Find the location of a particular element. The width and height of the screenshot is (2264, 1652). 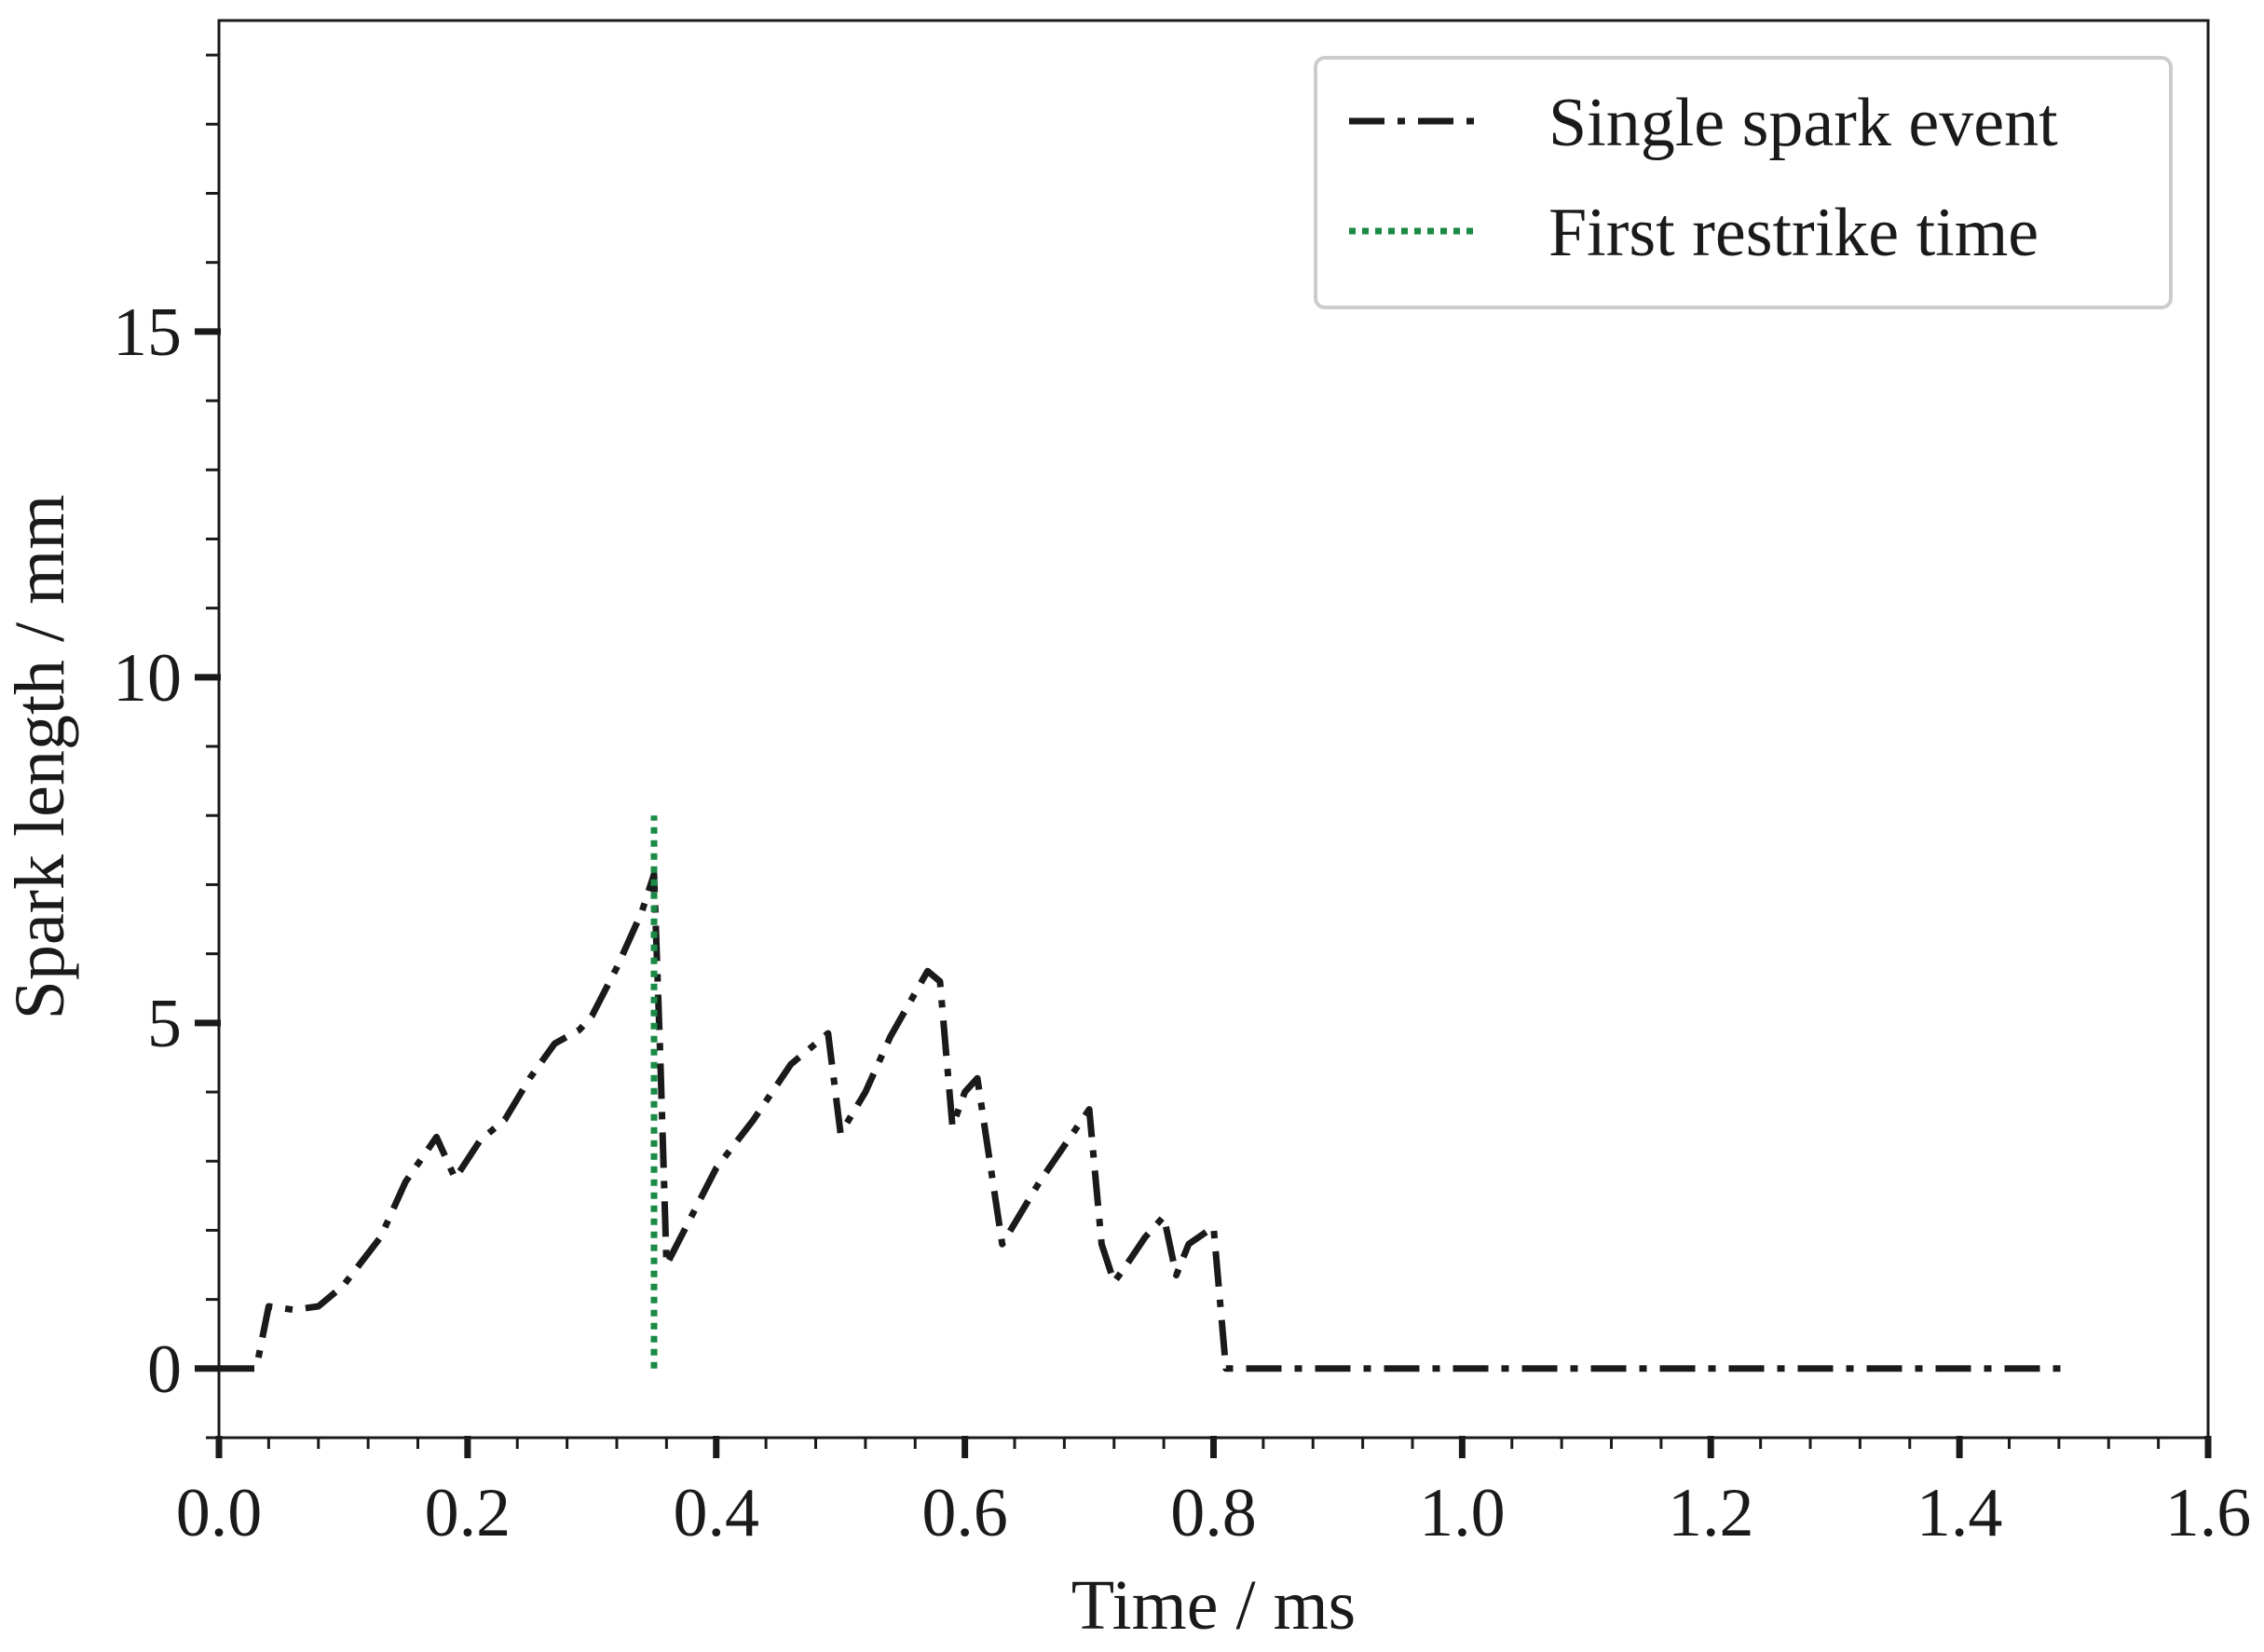

x-tick-label: 0.8 is located at coordinates (1213, 1513).